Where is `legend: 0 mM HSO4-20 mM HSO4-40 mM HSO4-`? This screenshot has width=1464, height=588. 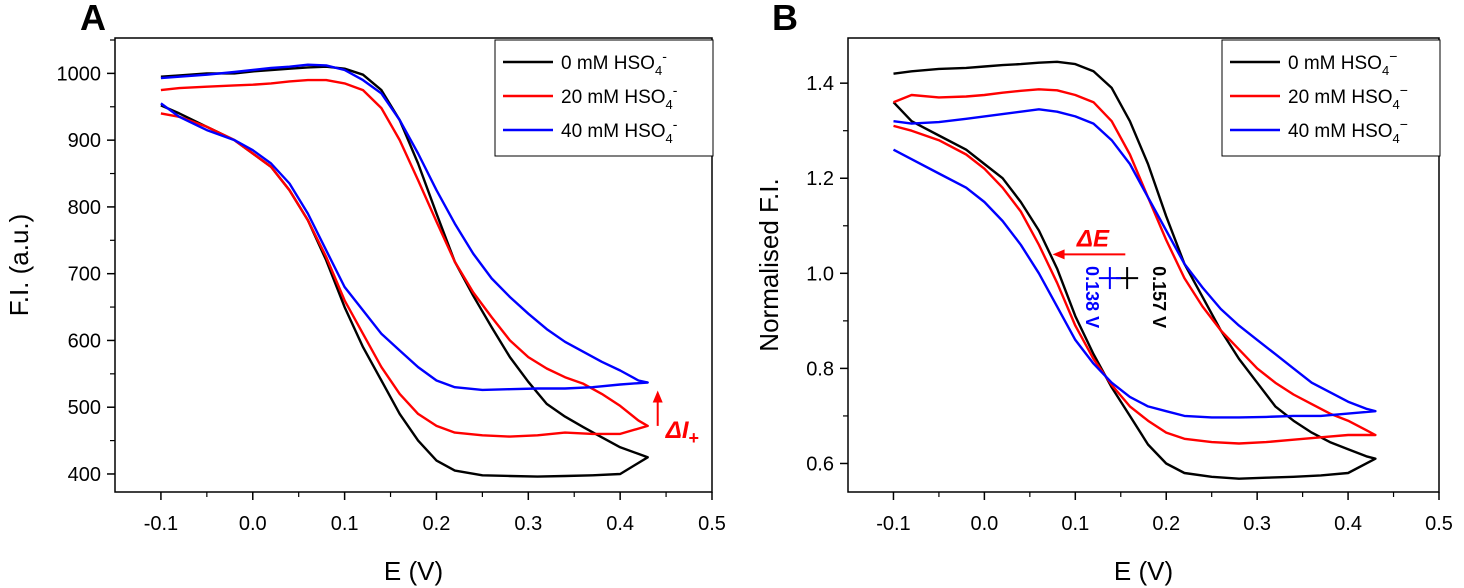
legend: 0 mM HSO4-20 mM HSO4-40 mM HSO4- is located at coordinates (604, 98).